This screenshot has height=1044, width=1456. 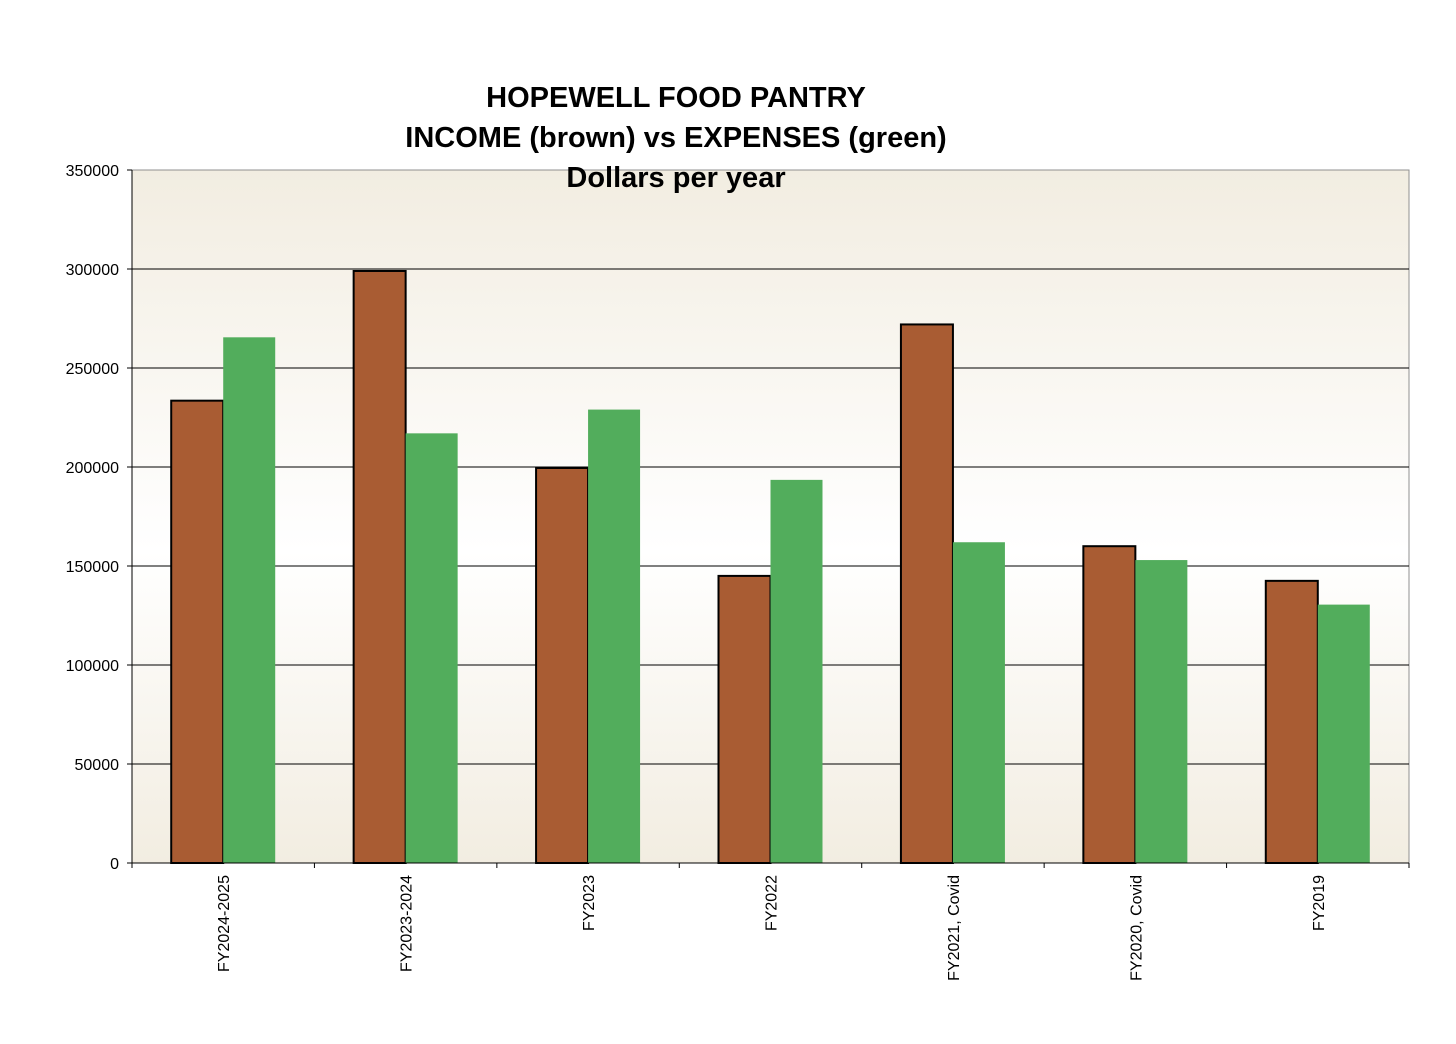 What do you see at coordinates (407, 923) in the screenshot?
I see `x-tick-label: FY2023-2024` at bounding box center [407, 923].